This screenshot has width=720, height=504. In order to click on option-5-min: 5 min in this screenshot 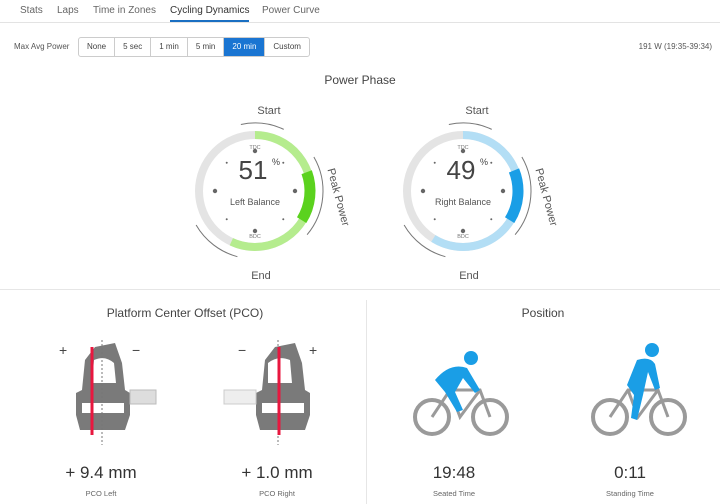, I will do `click(206, 47)`.